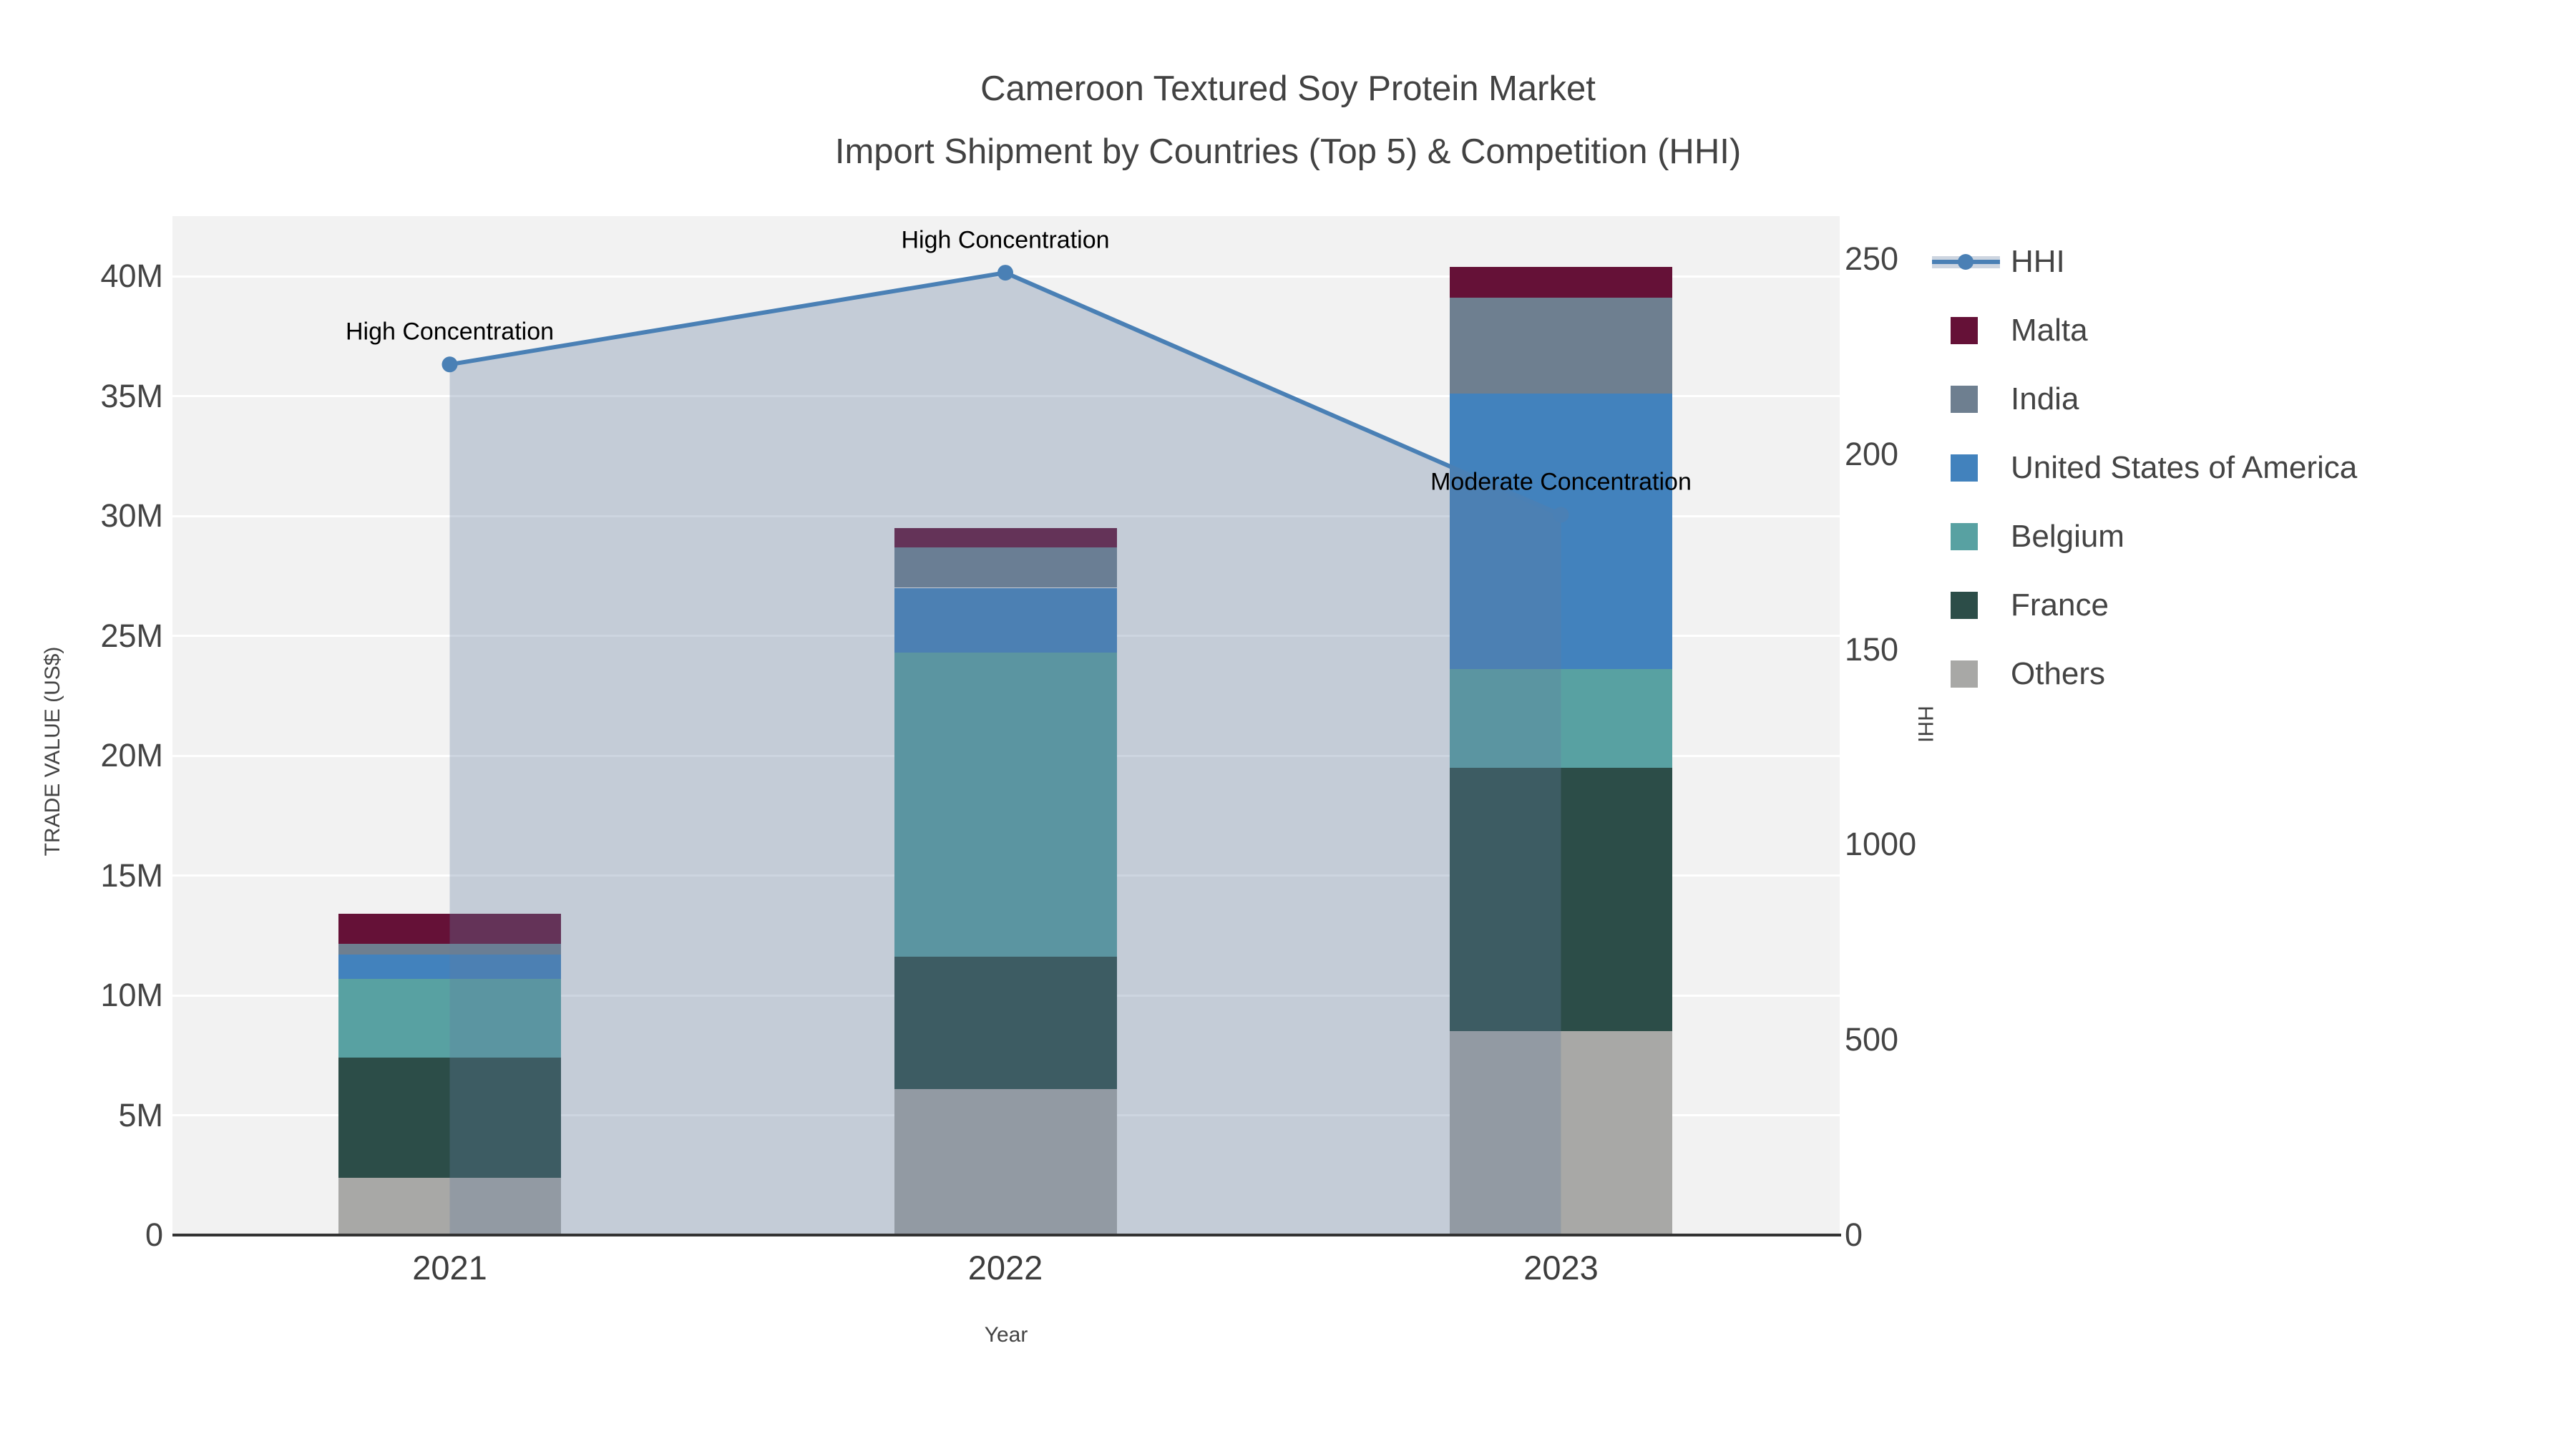 This screenshot has width=2576, height=1449. I want to click on legend-label: United States of America, so click(2184, 467).